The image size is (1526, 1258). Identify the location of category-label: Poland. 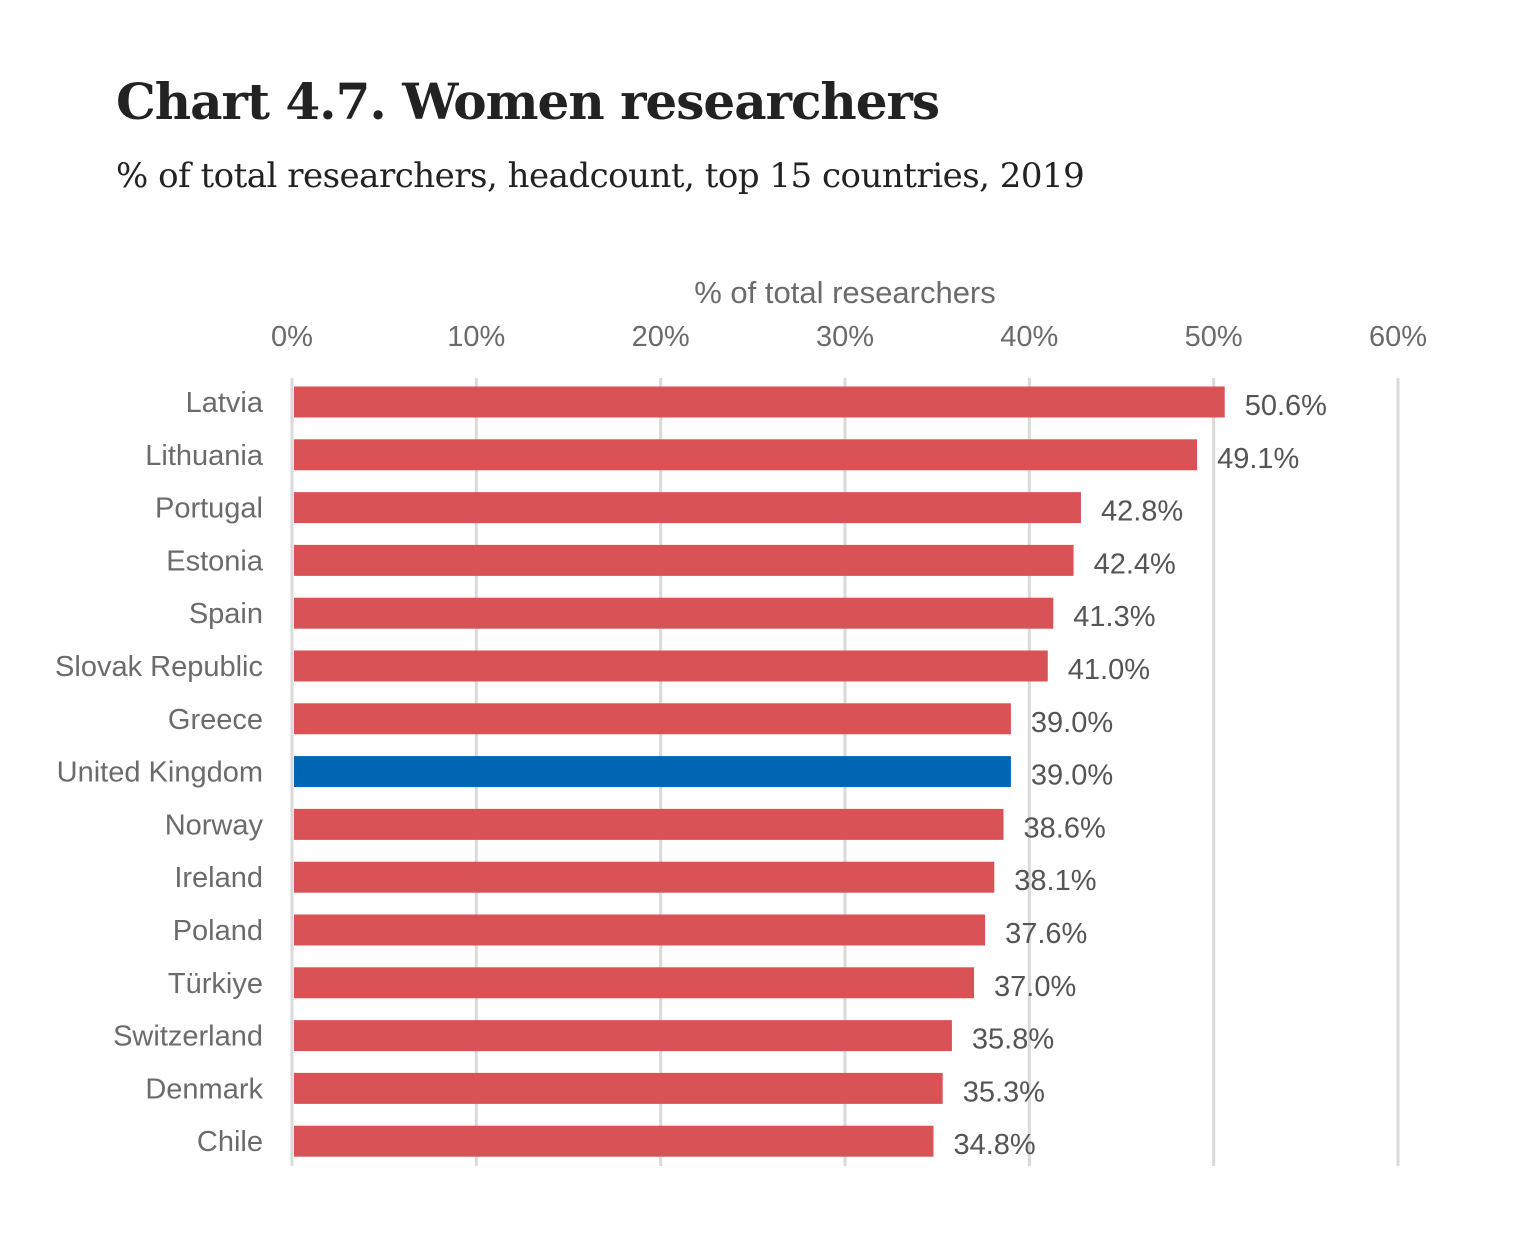
(218, 931).